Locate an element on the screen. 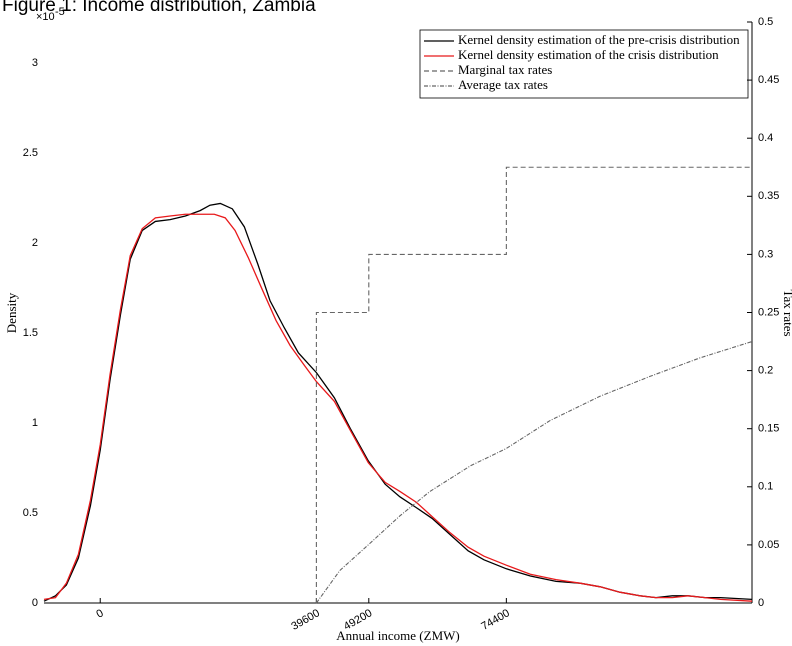 This screenshot has width=792, height=646. x-tick-label: 39600 is located at coordinates (305, 620).